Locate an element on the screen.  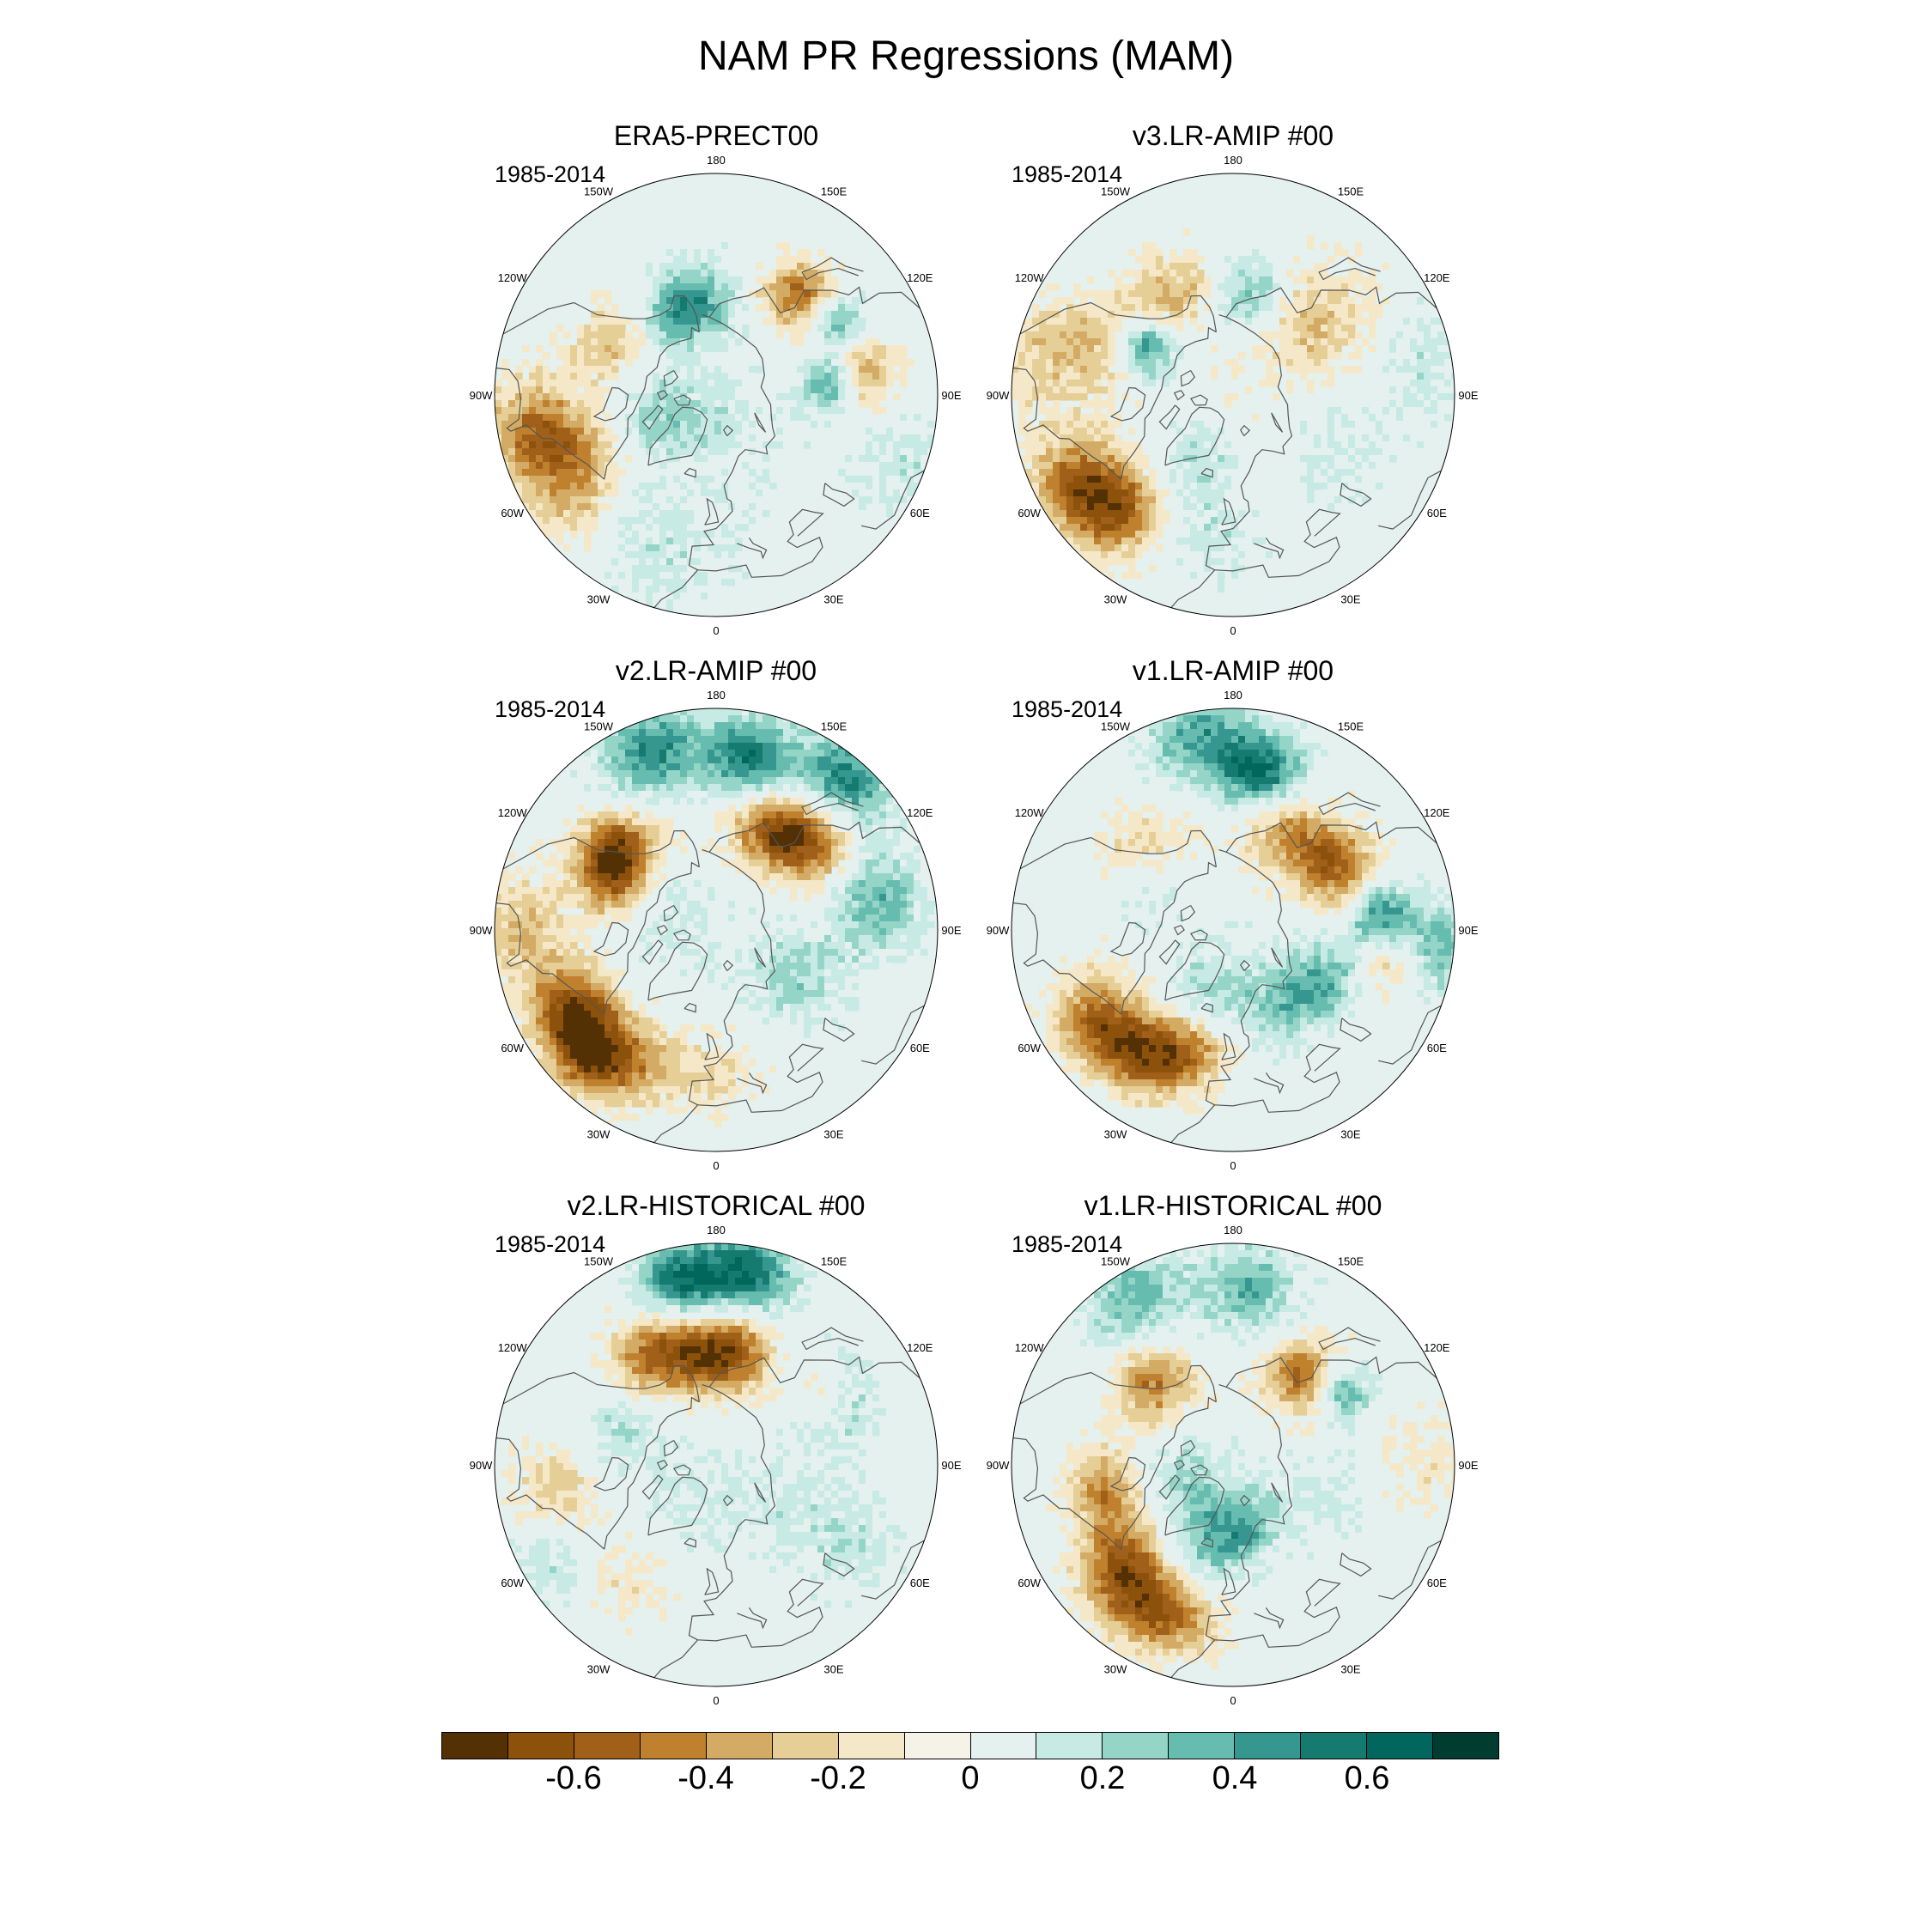
colorbar-tick-label: -0.4 is located at coordinates (705, 1778).